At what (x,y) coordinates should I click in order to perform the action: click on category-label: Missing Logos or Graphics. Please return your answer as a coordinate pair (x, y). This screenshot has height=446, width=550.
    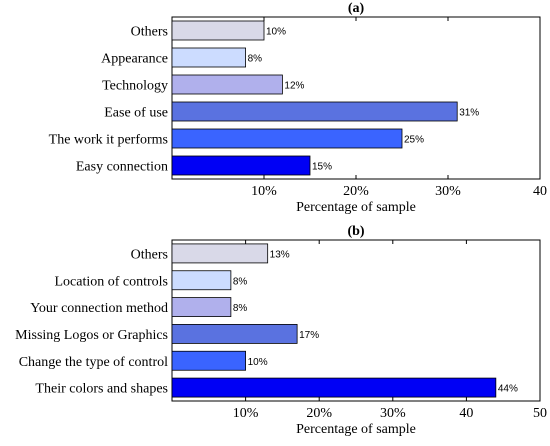
    Looking at the image, I should click on (91, 335).